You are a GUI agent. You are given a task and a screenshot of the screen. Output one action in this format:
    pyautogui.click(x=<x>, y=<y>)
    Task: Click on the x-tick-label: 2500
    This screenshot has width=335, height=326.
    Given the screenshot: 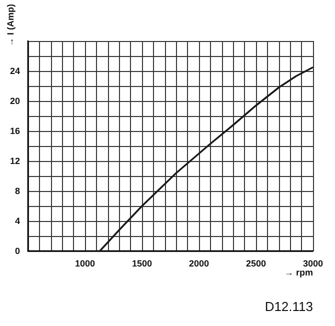 What is the action you would take?
    pyautogui.click(x=256, y=263)
    